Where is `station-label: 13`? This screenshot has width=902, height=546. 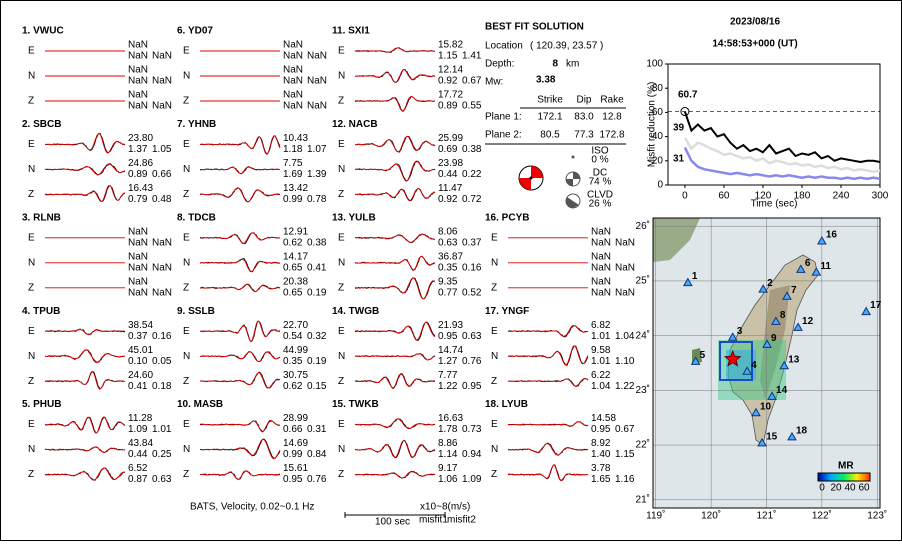
station-label: 13 is located at coordinates (794, 359).